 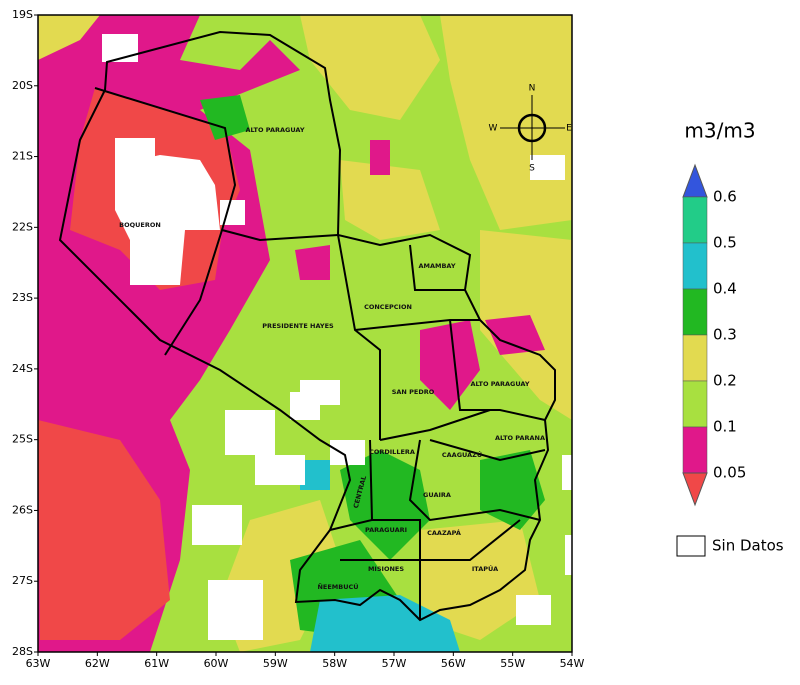 I want to click on region-label: PARAGUARI, so click(x=386, y=530).